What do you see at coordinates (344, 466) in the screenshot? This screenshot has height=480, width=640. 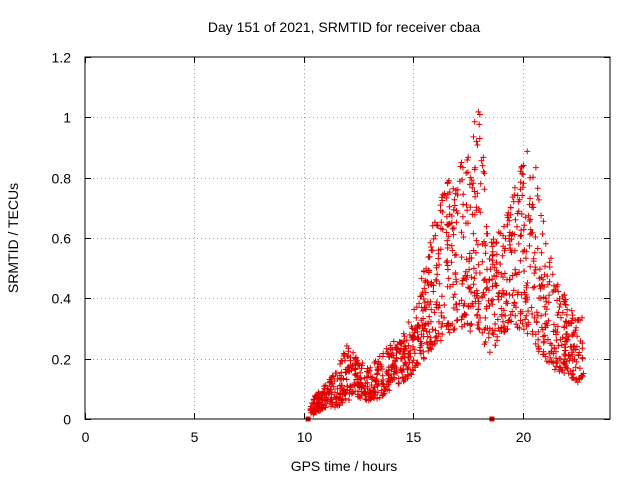 I see `x-axis-label: GPS time / hours` at bounding box center [344, 466].